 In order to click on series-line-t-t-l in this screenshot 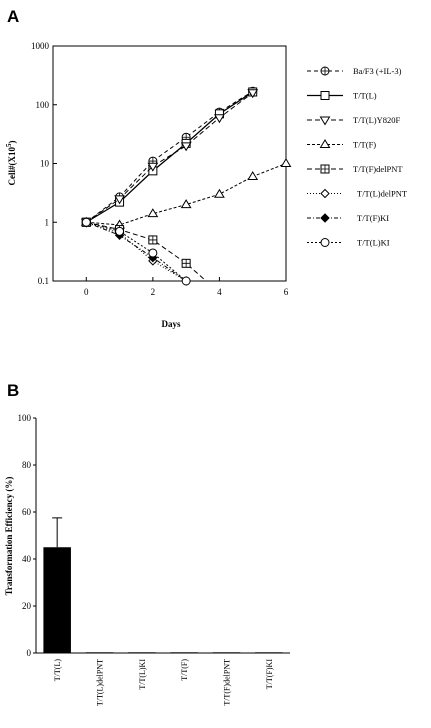, I will do `click(169, 157)`.